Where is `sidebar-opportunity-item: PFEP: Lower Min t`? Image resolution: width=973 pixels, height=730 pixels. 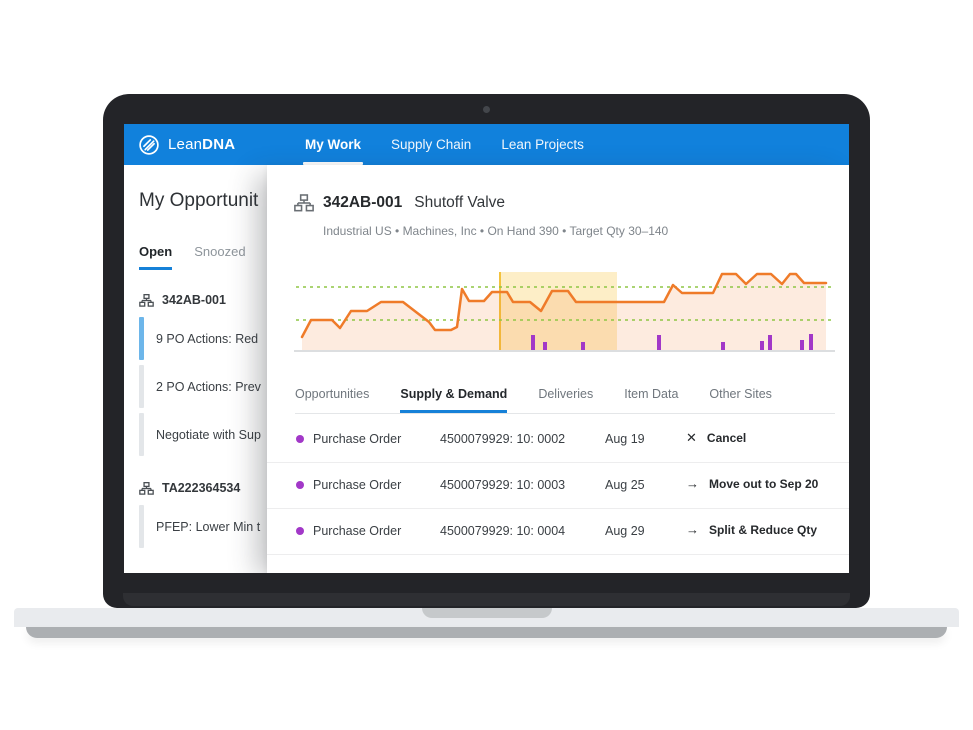 sidebar-opportunity-item: PFEP: Lower Min t is located at coordinates (203, 526).